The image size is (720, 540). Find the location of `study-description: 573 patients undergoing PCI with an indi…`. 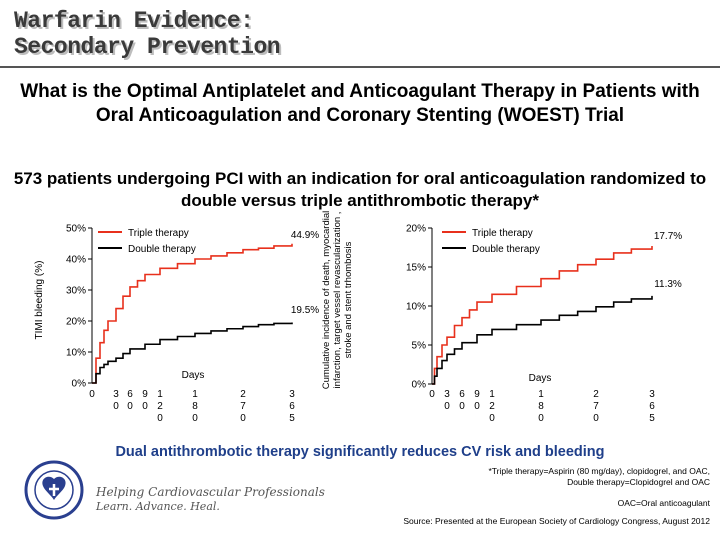

study-description: 573 patients undergoing PCI with an indi… is located at coordinates (360, 189).